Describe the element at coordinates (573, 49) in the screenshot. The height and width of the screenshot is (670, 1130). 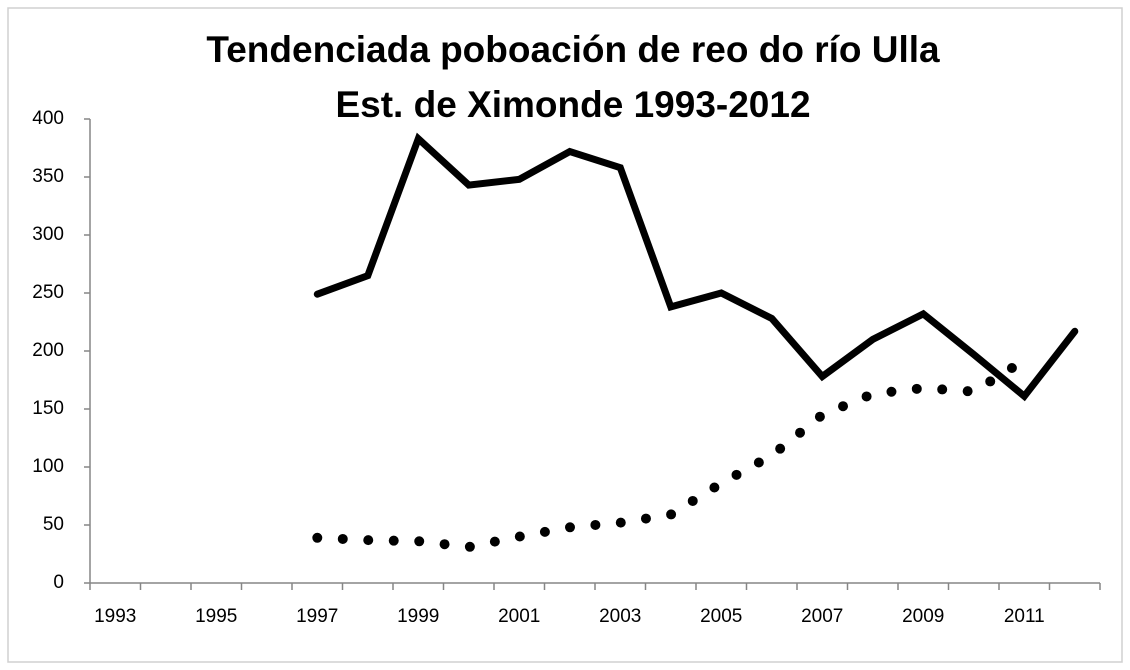
I see `chart-title: Tendenciada poboación de reo do río Ulla` at that location.